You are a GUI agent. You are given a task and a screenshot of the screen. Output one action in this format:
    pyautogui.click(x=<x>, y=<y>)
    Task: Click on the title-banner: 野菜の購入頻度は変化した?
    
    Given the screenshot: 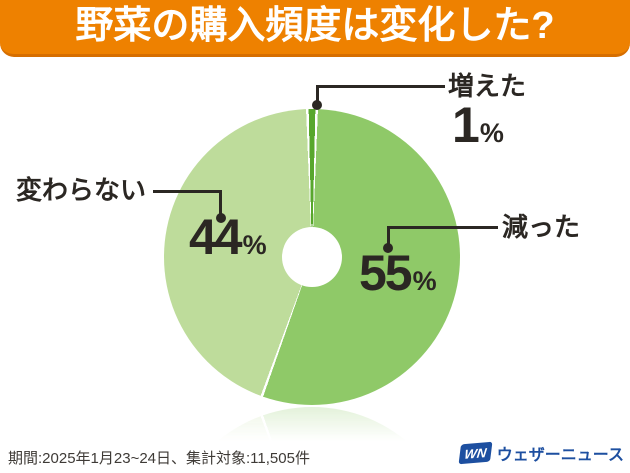 What is the action you would take?
    pyautogui.click(x=315, y=28)
    